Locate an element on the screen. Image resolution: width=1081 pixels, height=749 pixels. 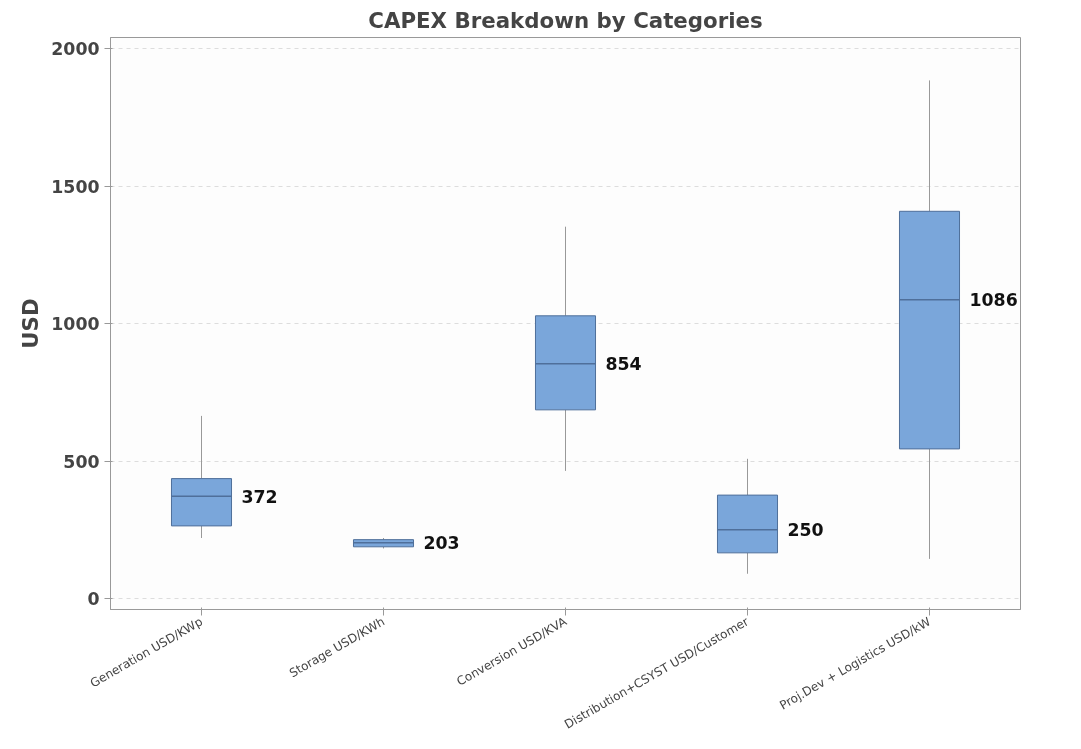
text: 250 is located at coordinates (805, 530).